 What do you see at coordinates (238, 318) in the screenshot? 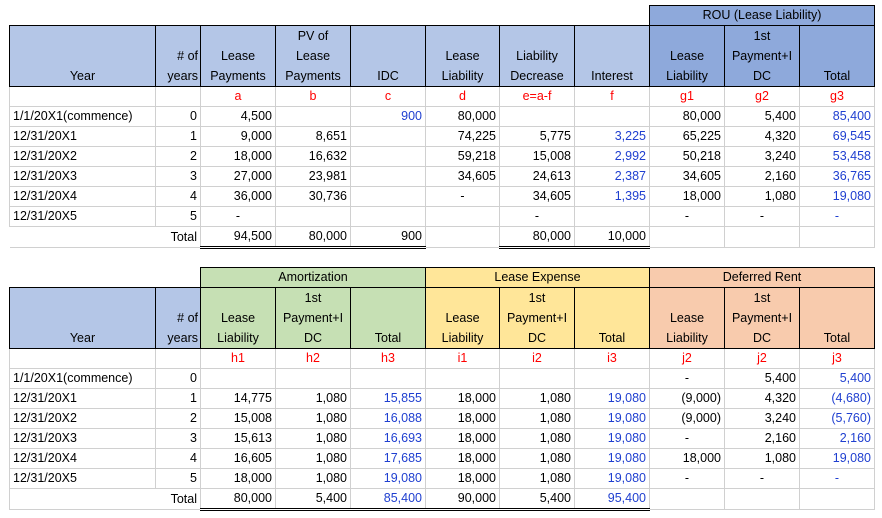
I see `am-lease-liability-header: Lease Liability` at bounding box center [238, 318].